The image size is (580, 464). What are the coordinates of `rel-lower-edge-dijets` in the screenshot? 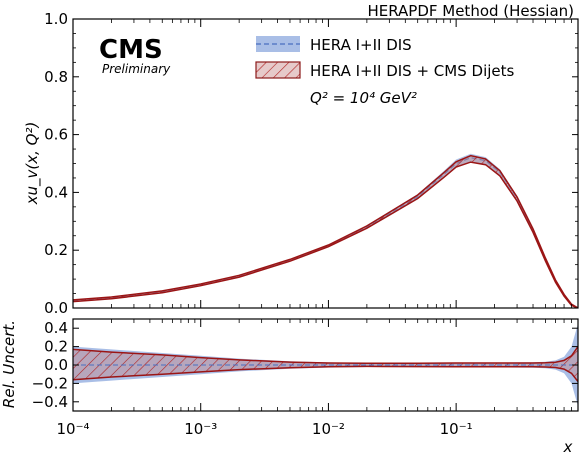 It's located at (326, 374).